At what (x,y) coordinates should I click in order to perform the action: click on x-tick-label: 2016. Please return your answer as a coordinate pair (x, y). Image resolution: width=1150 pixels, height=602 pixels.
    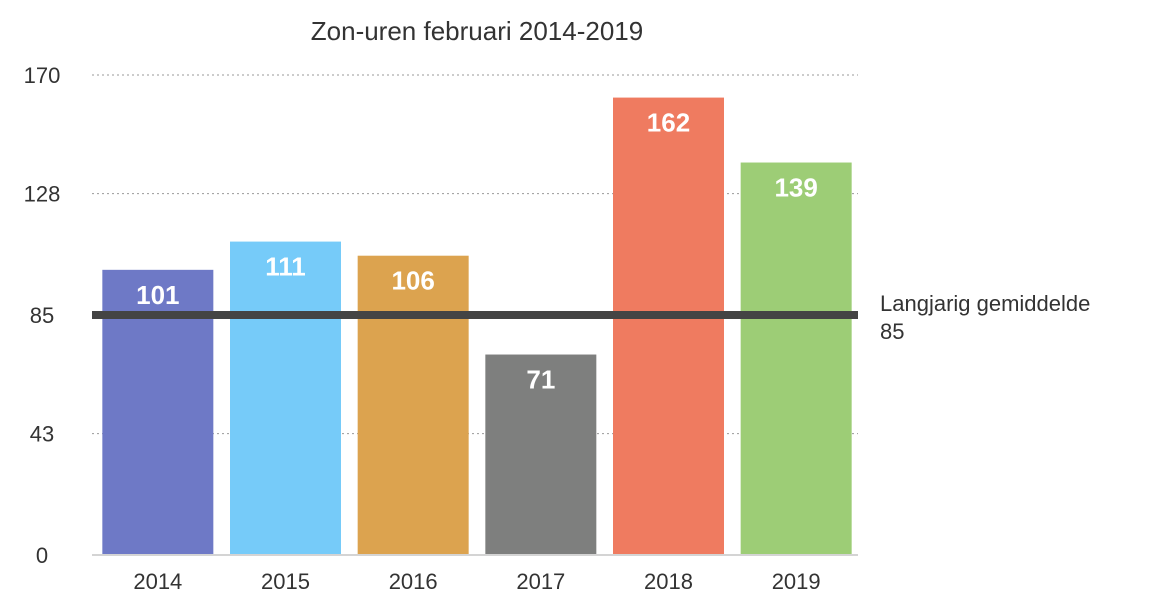
    Looking at the image, I should click on (413, 581).